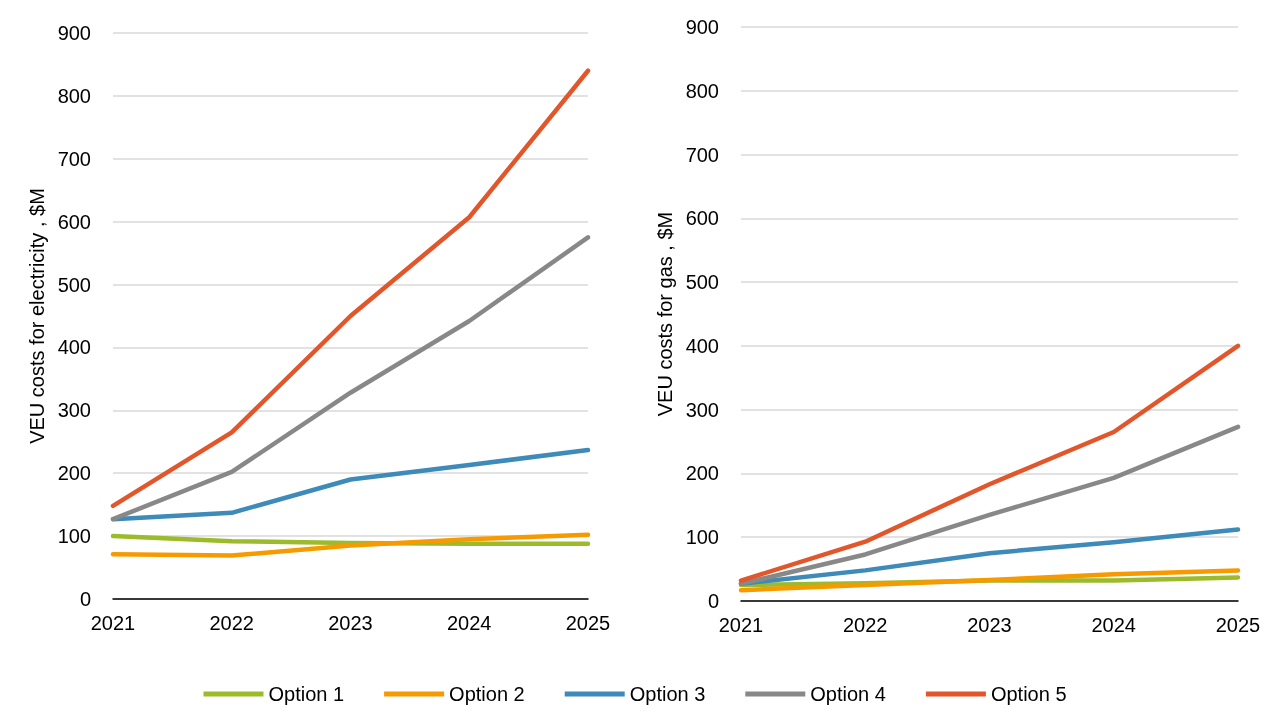  I want to click on legend-label: Option 4, so click(848, 694).